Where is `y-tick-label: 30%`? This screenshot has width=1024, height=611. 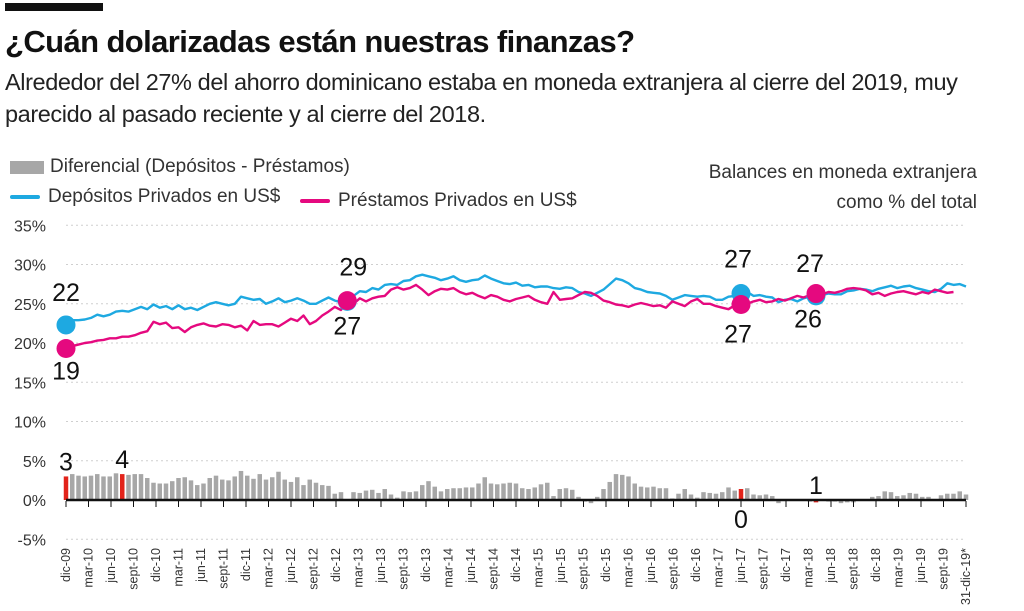
y-tick-label: 30% is located at coordinates (30, 266).